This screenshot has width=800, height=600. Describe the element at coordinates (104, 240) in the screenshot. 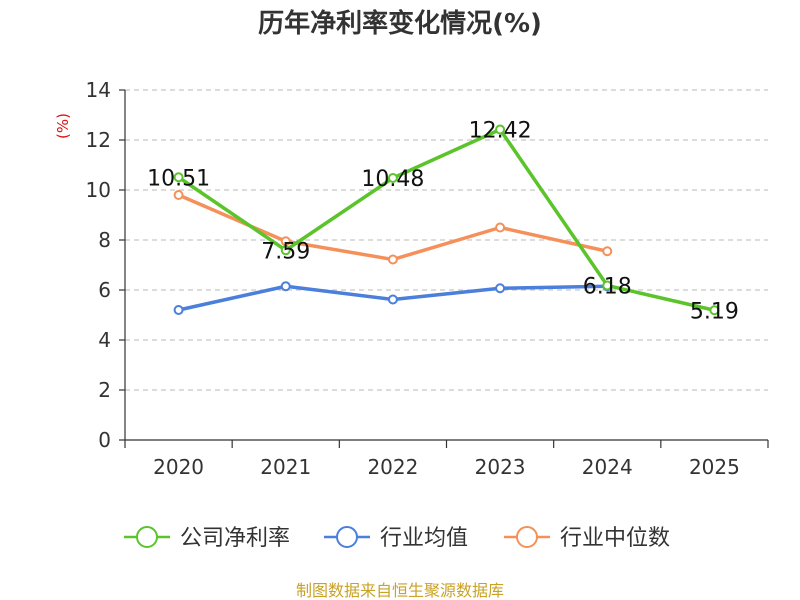

I see `y-tick-label: 8` at that location.